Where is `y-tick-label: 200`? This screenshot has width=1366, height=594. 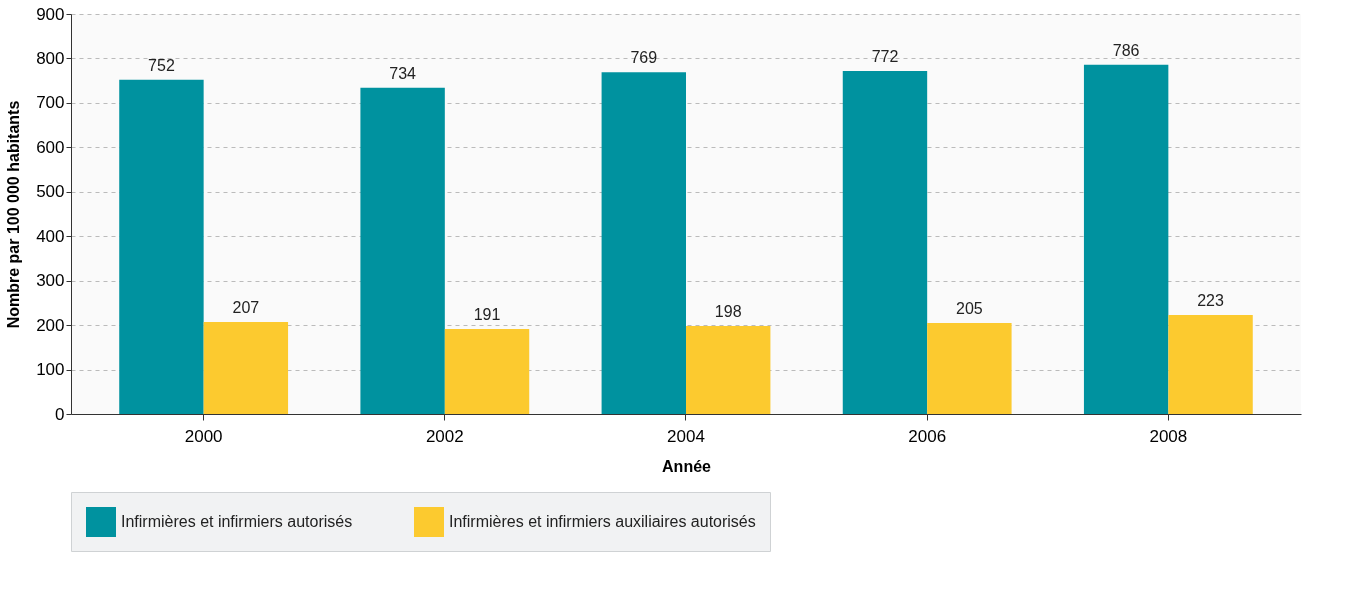 y-tick-label: 200 is located at coordinates (50, 325).